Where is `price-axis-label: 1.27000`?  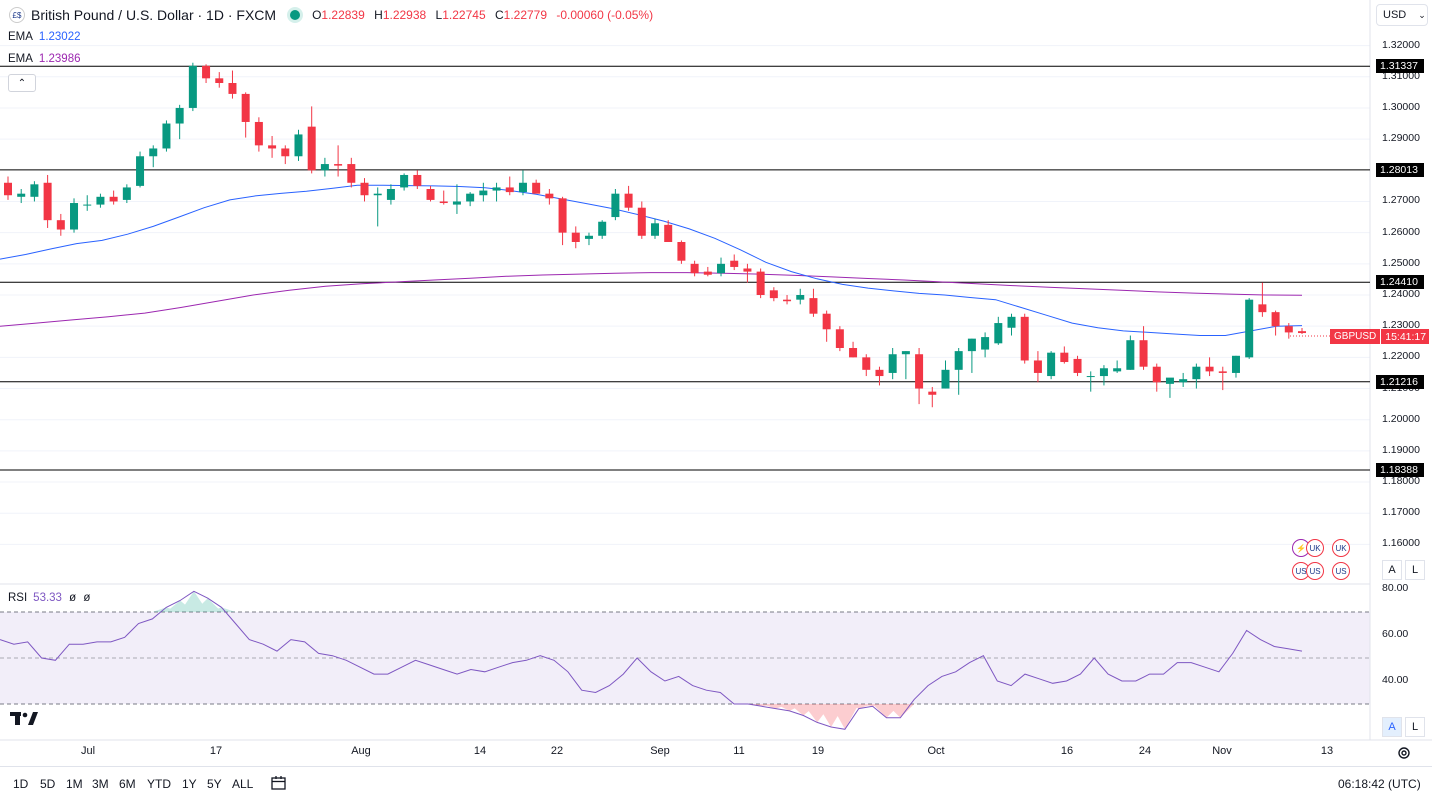 price-axis-label: 1.27000 is located at coordinates (1401, 200).